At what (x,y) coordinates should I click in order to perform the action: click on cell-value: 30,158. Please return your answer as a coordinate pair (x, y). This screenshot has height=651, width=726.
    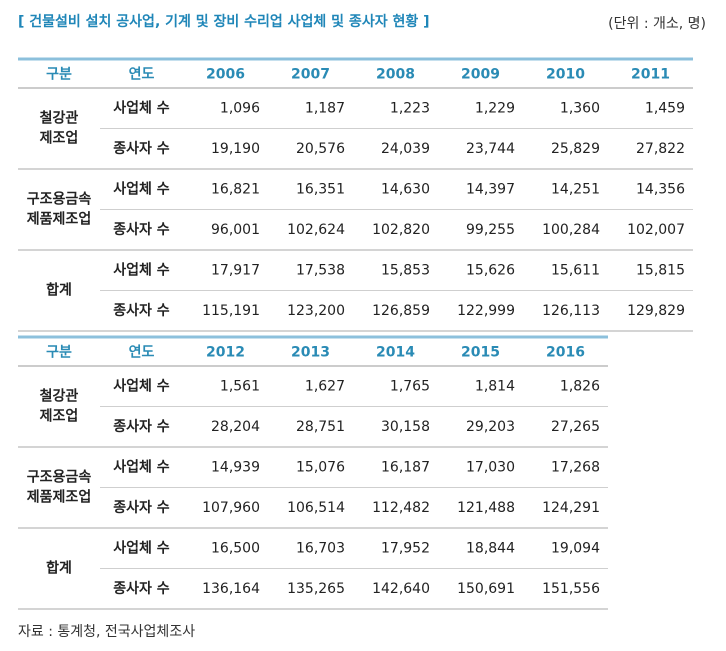
    Looking at the image, I should click on (405, 427).